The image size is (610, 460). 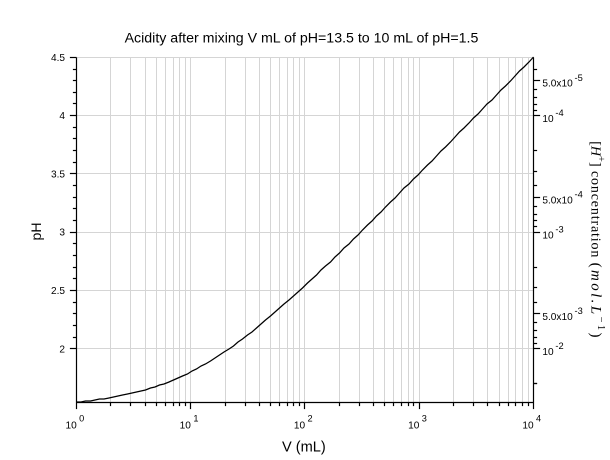 What do you see at coordinates (304, 448) in the screenshot?
I see `svg-text: V (mL)` at bounding box center [304, 448].